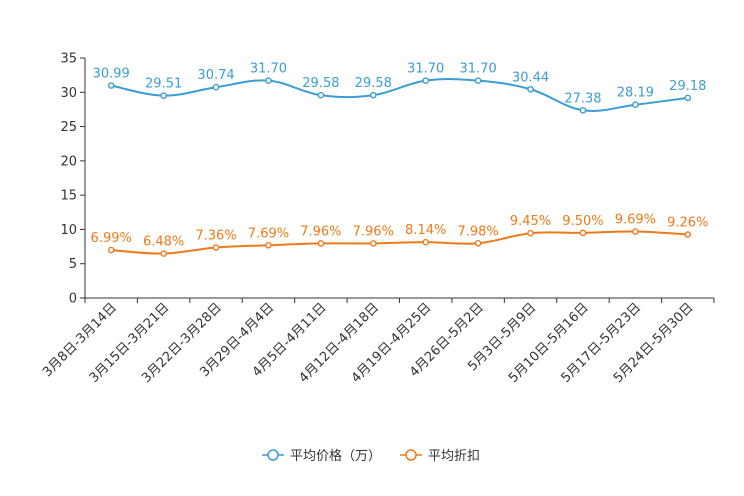 This screenshot has width=744, height=496. I want to click on data-label: 29.18, so click(687, 86).